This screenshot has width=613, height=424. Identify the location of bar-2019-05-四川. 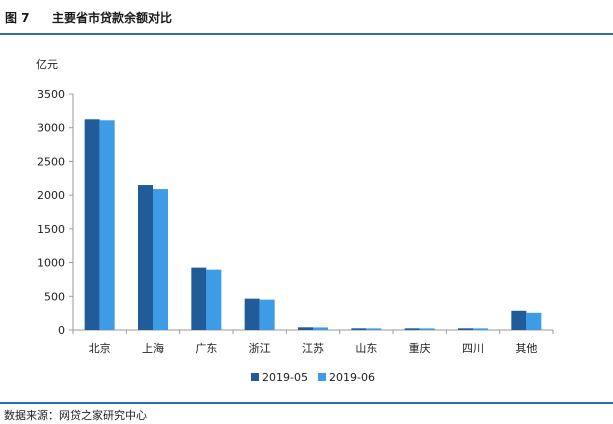
(465, 329).